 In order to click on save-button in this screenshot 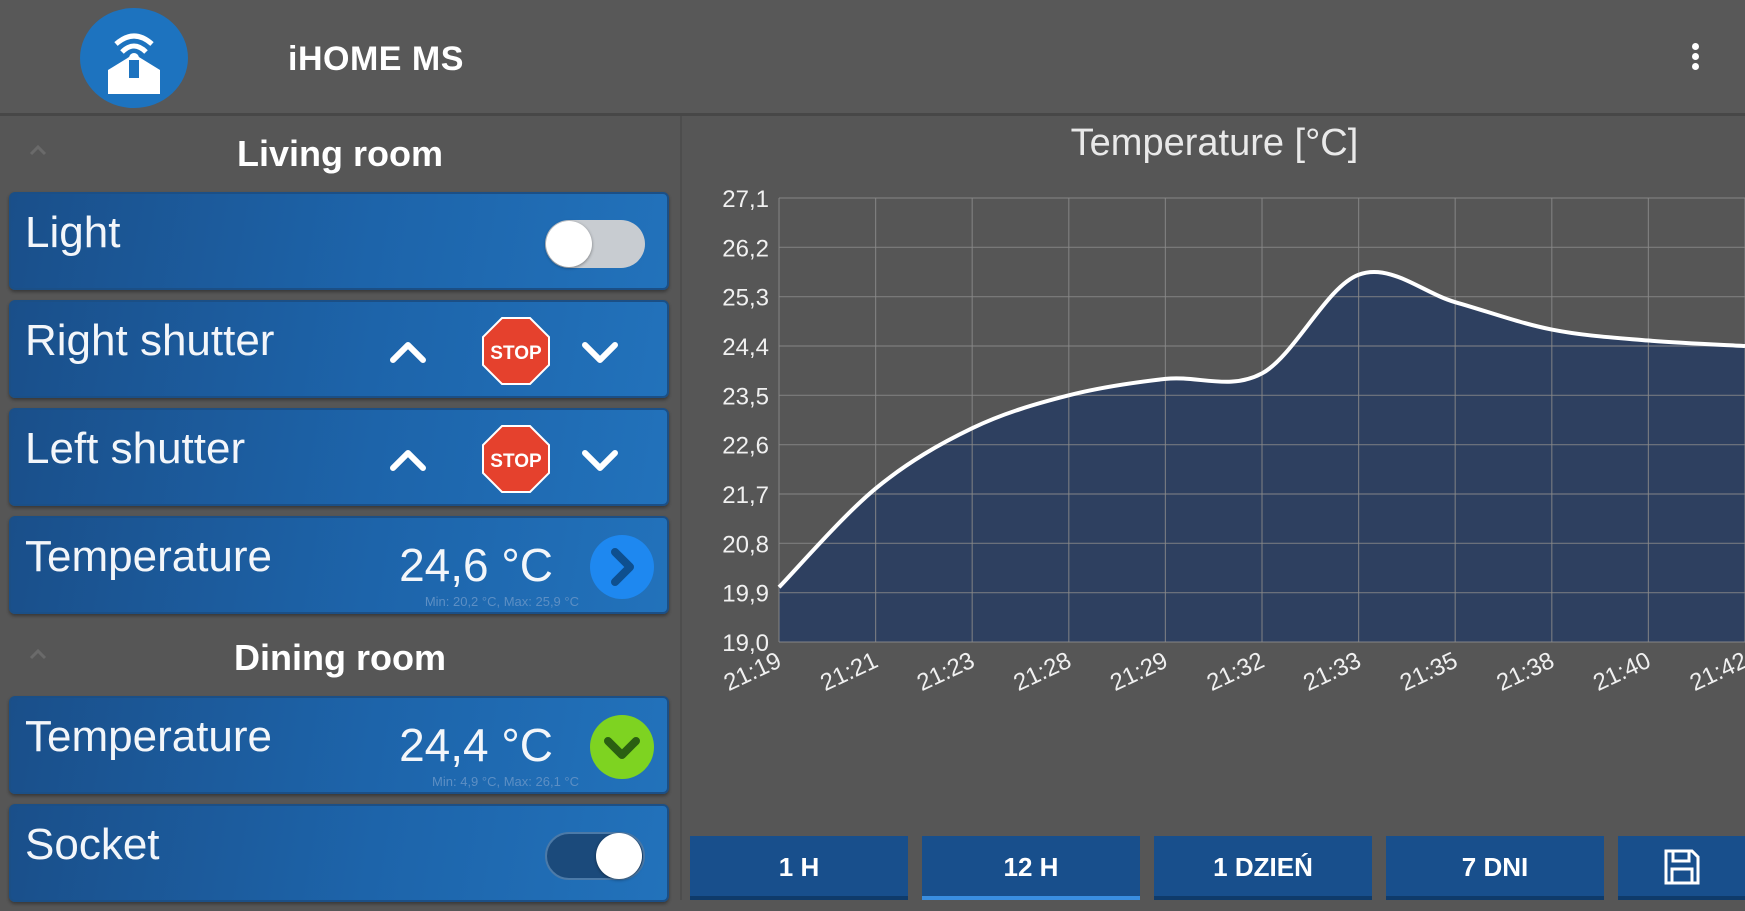, I will do `click(1681, 868)`.